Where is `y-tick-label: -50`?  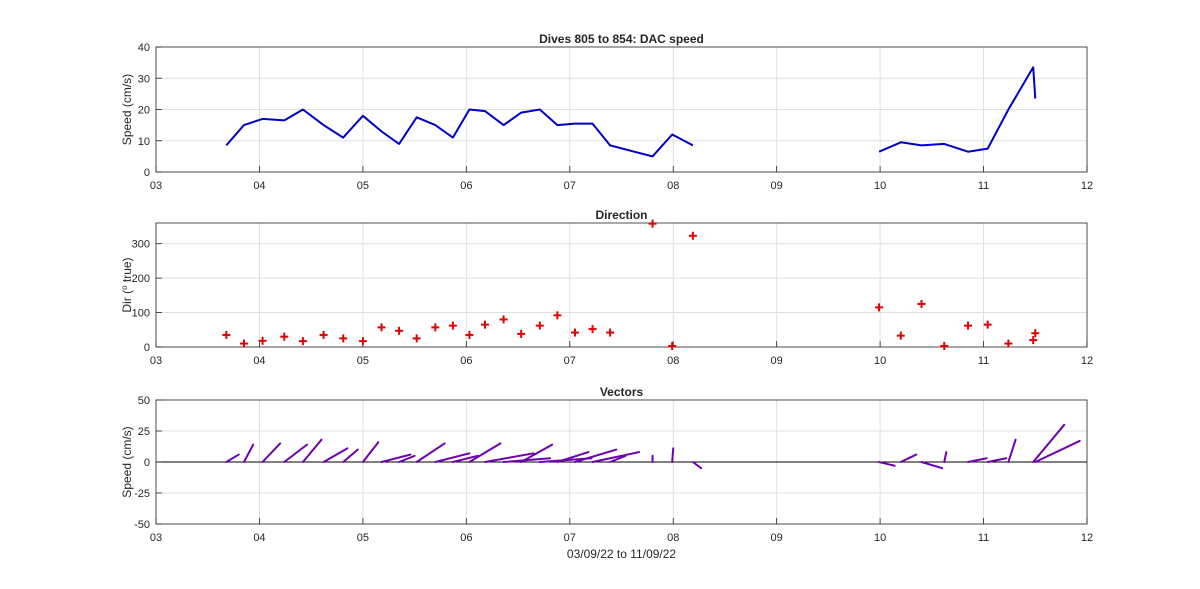
y-tick-label: -50 is located at coordinates (142, 525).